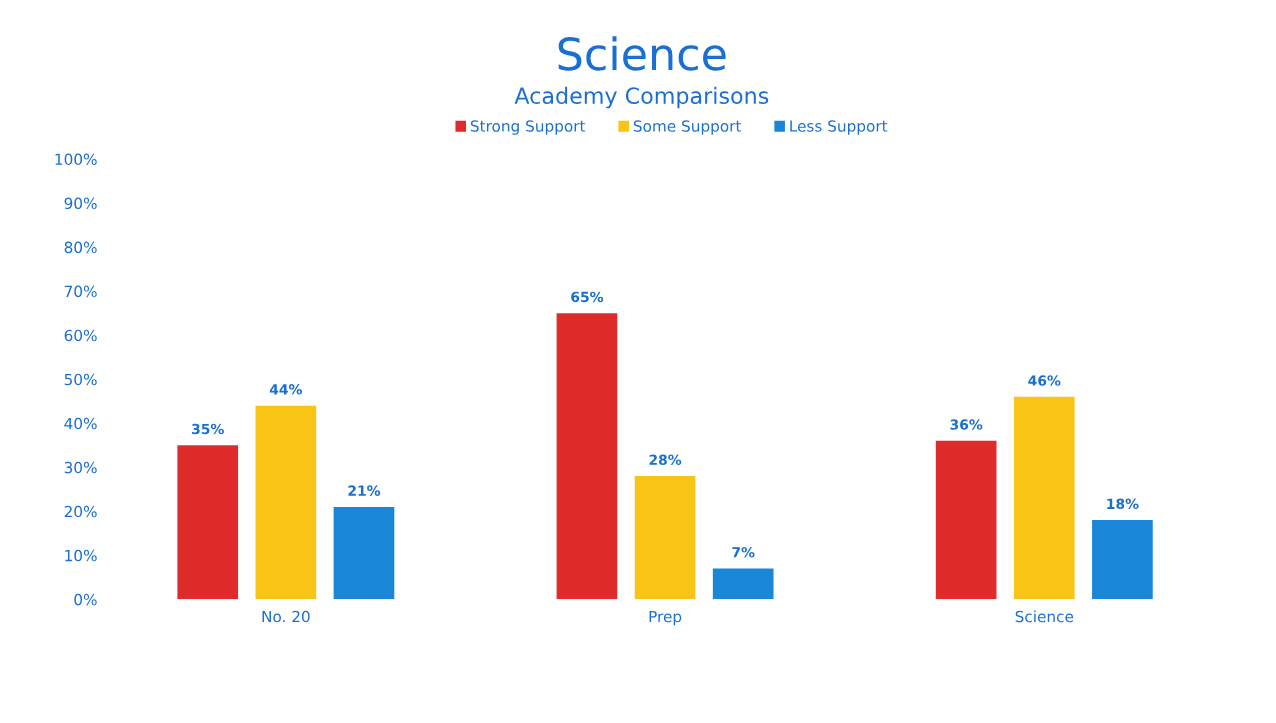 This screenshot has width=1276, height=723. What do you see at coordinates (80, 291) in the screenshot?
I see `y-tick-label: 70%` at bounding box center [80, 291].